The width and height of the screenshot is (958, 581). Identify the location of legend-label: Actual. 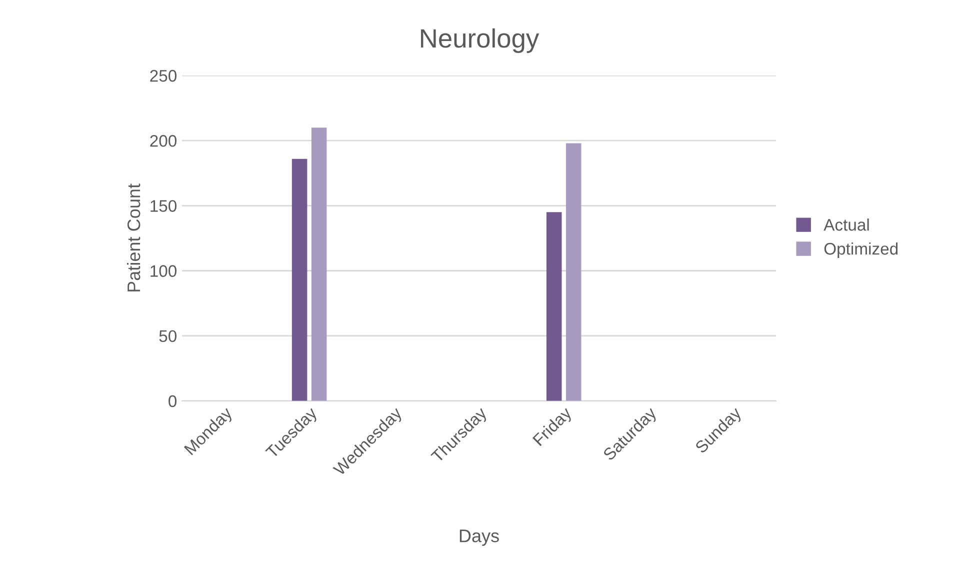
(846, 224).